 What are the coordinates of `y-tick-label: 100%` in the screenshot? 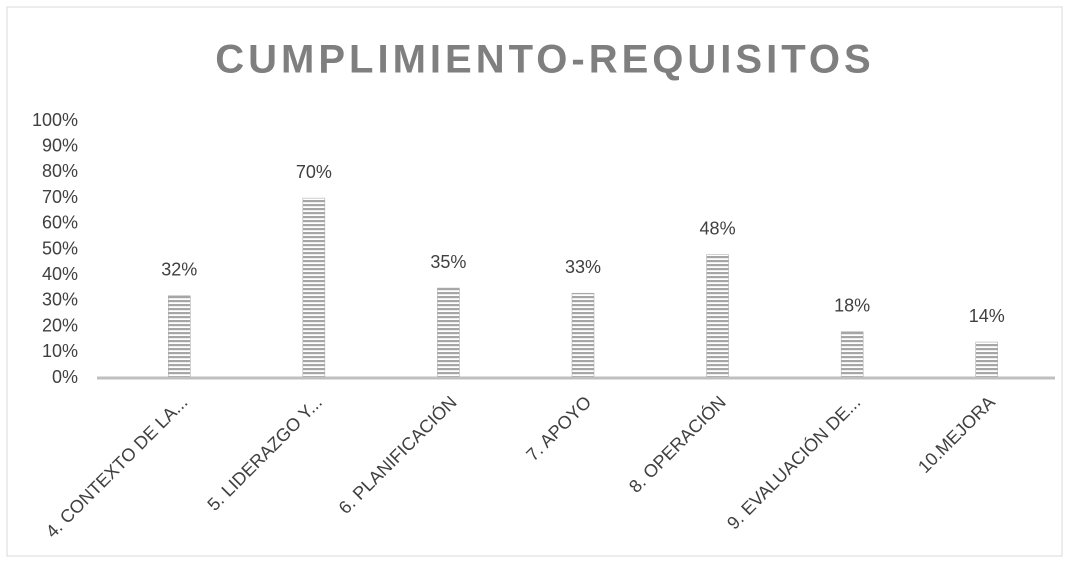 It's located at (55, 120).